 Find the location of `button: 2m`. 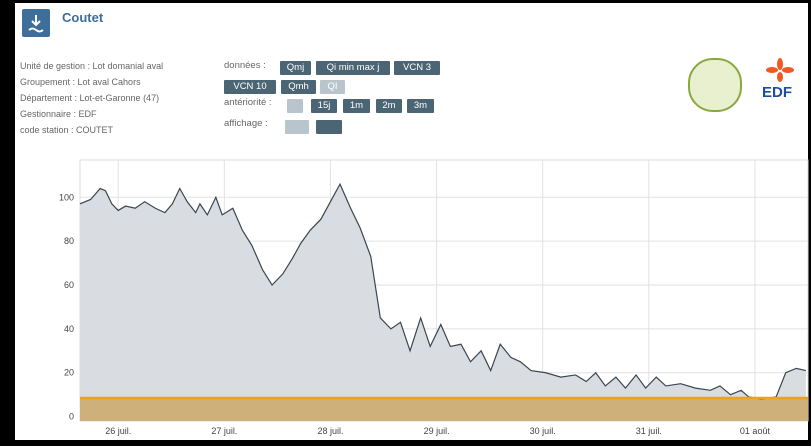

button: 2m is located at coordinates (389, 106).